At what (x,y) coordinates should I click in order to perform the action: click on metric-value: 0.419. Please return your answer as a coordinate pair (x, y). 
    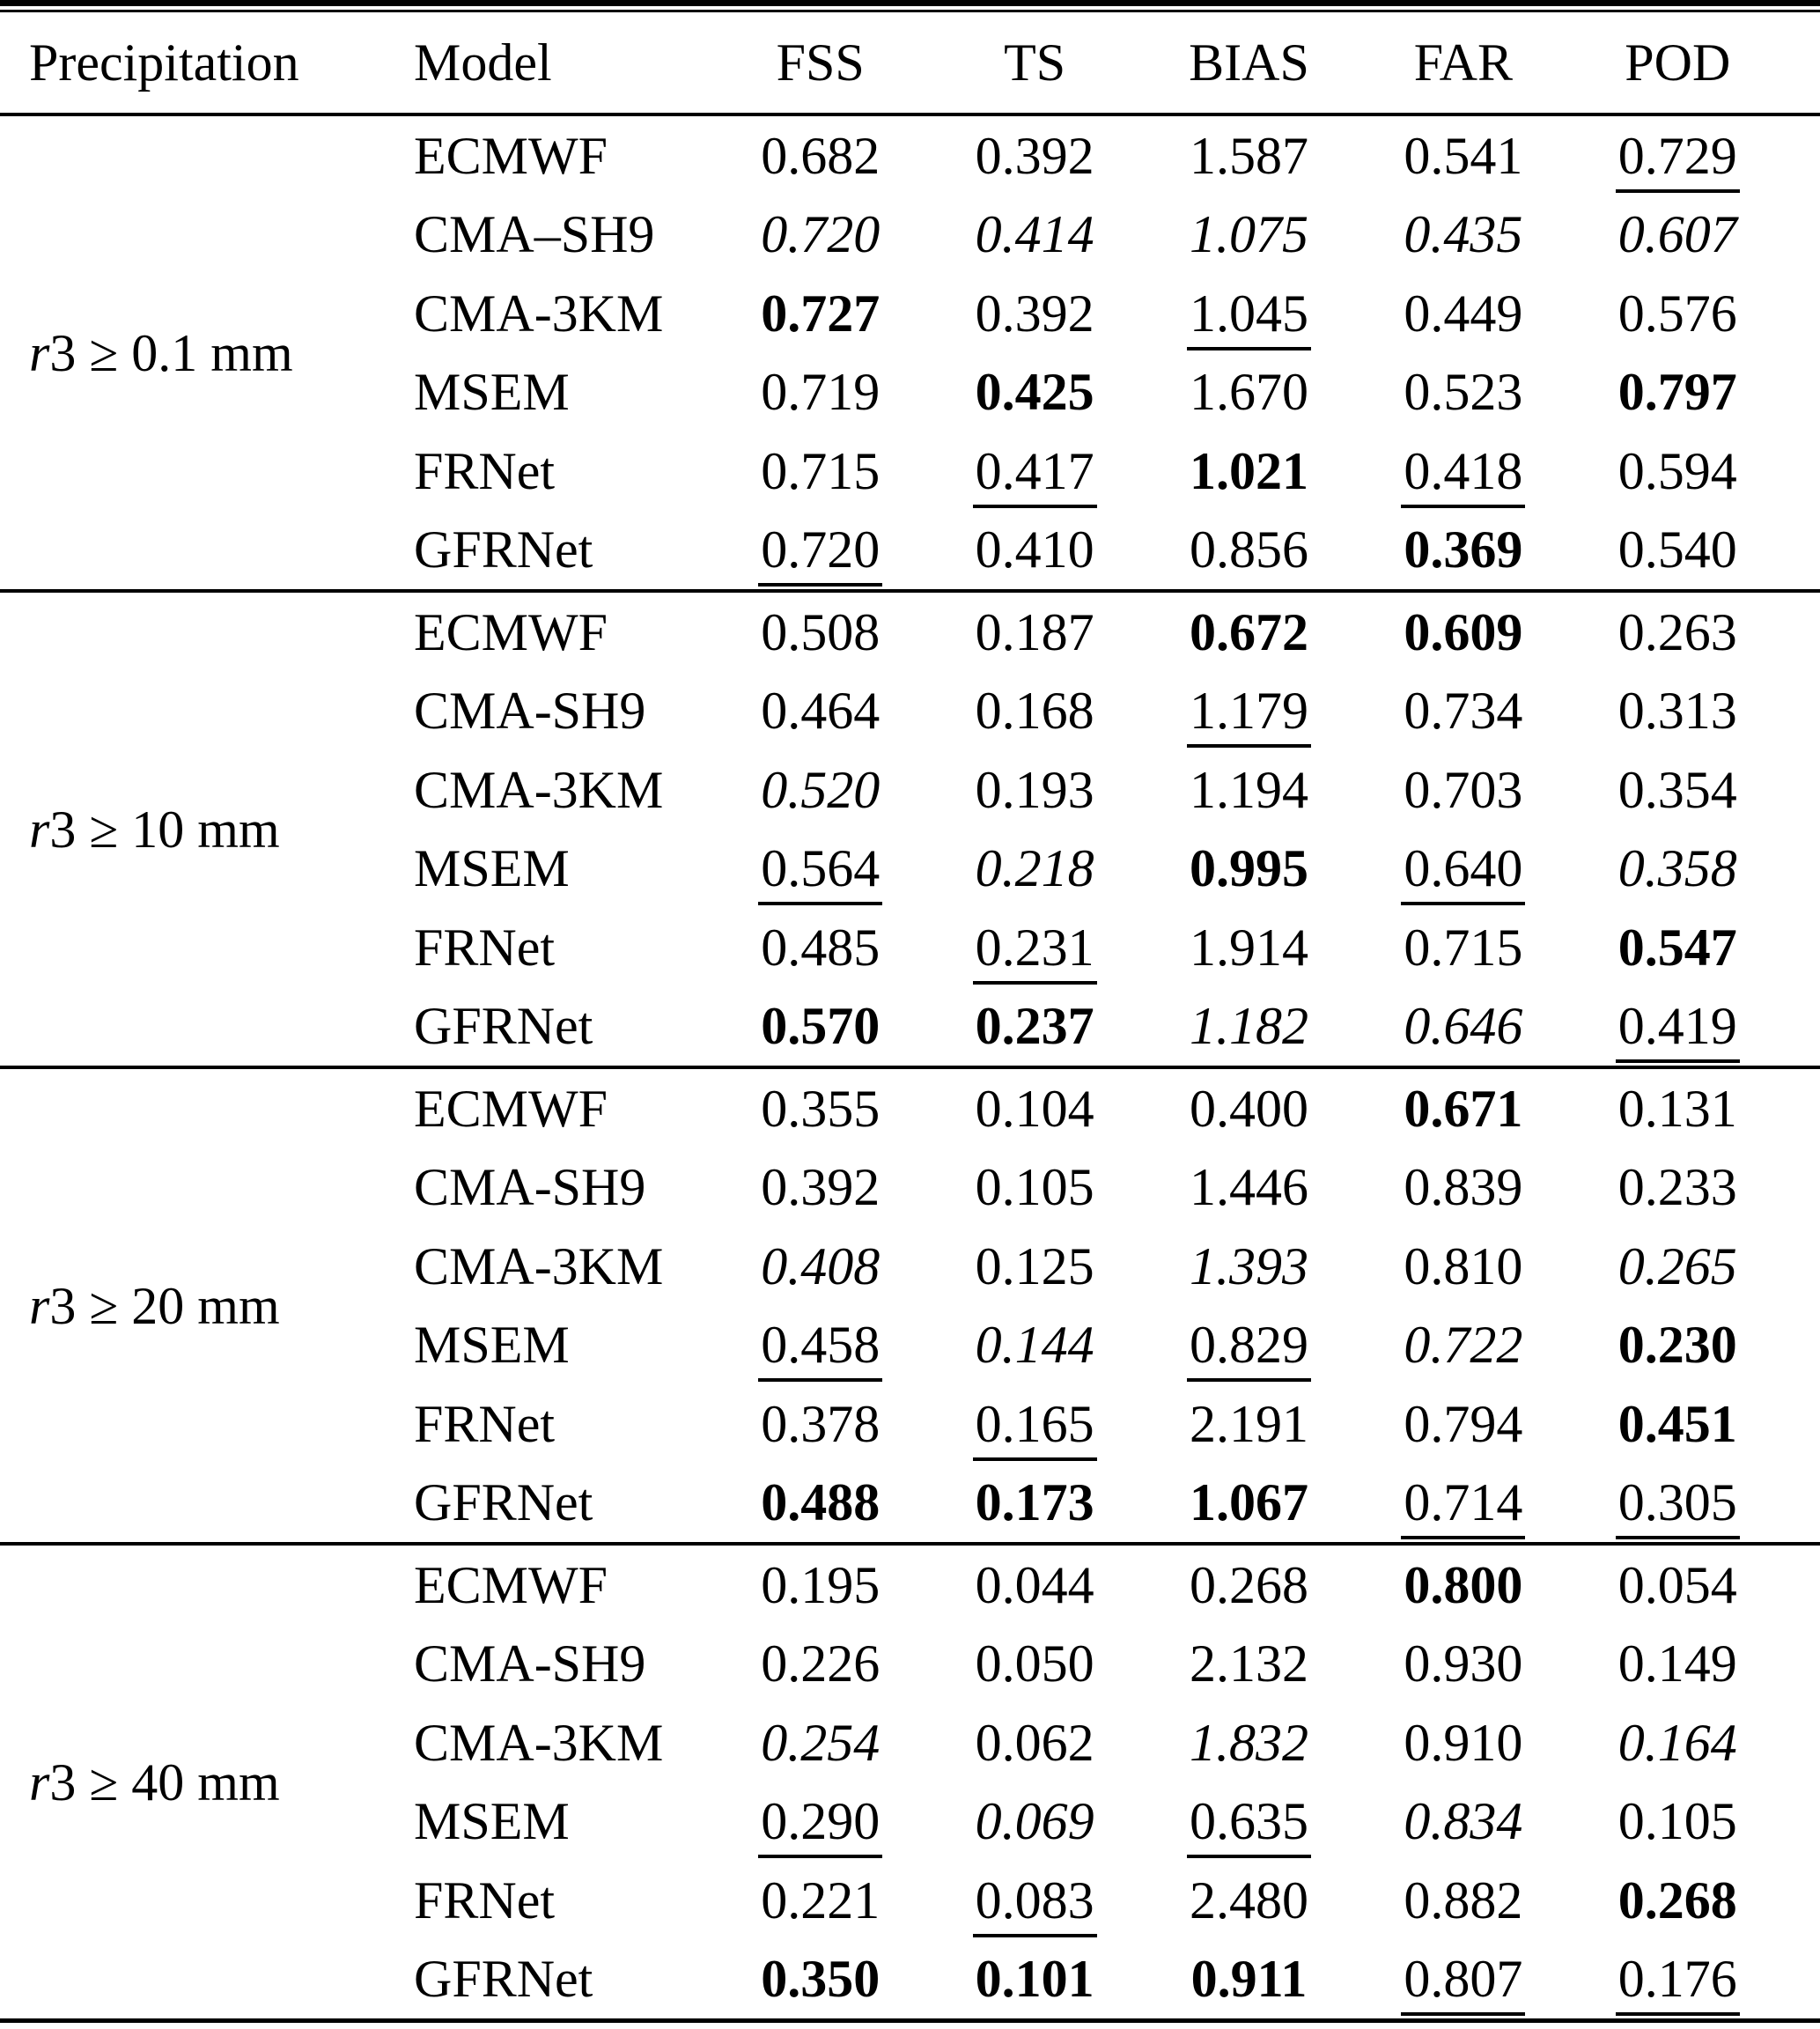
    Looking at the image, I should click on (1678, 1026).